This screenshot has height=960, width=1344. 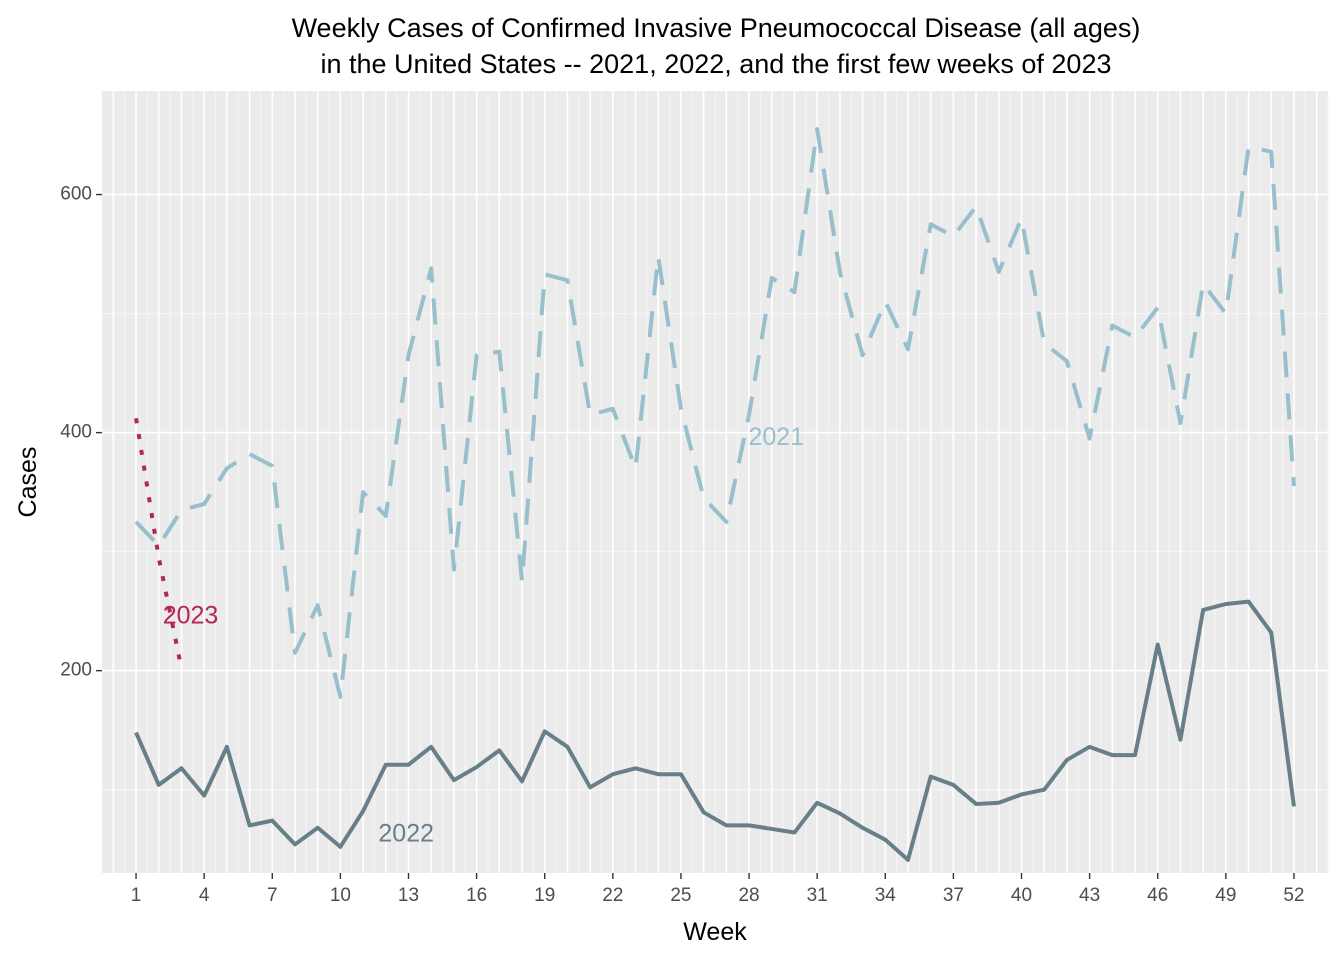 What do you see at coordinates (776, 437) in the screenshot?
I see `series-label-2021: 2021` at bounding box center [776, 437].